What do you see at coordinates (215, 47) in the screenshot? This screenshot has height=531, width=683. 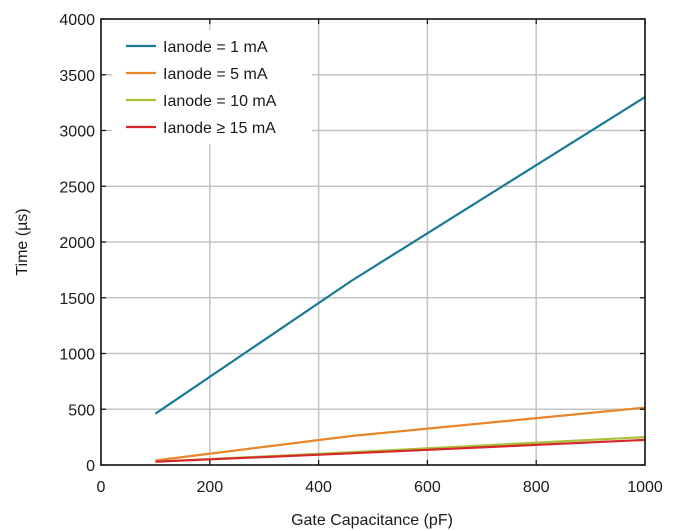 I see `legend-label-1: Ianode = 1 mA` at bounding box center [215, 47].